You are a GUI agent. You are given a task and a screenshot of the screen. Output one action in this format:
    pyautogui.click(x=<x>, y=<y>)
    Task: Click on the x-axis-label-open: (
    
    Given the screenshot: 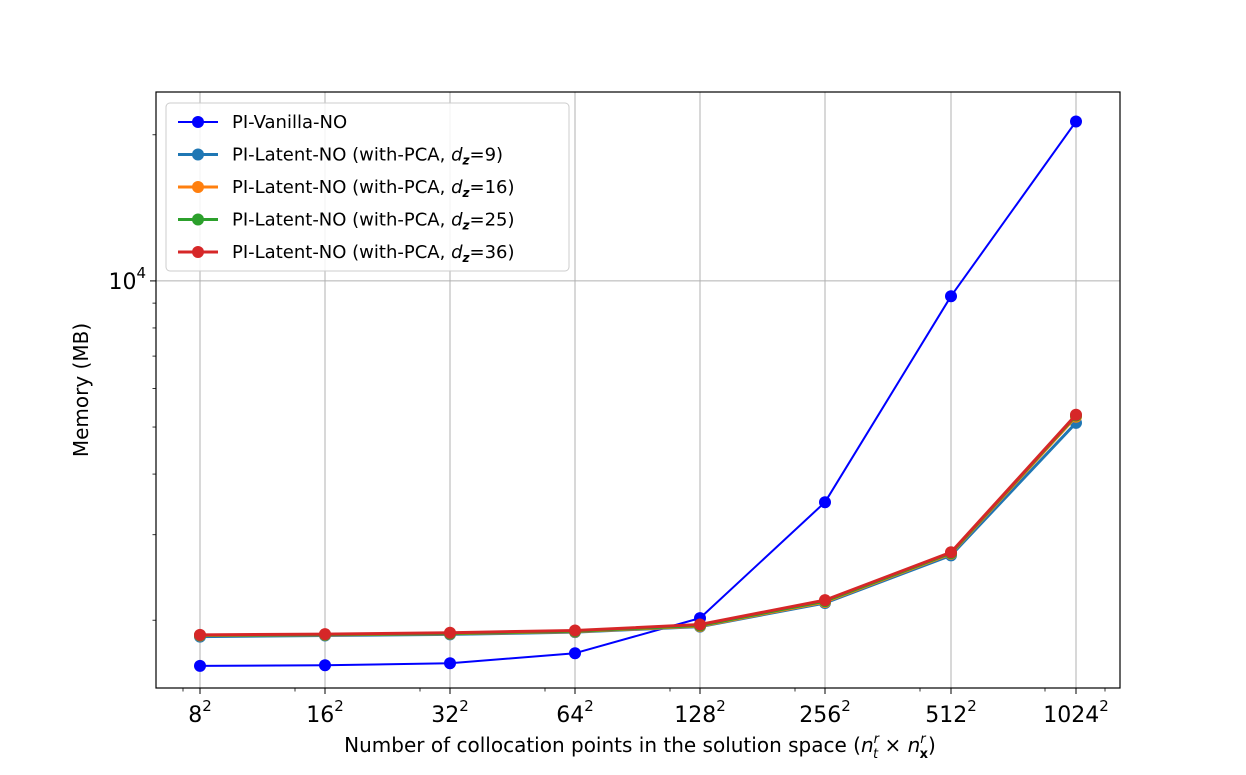 What is the action you would take?
    pyautogui.click(x=857, y=745)
    